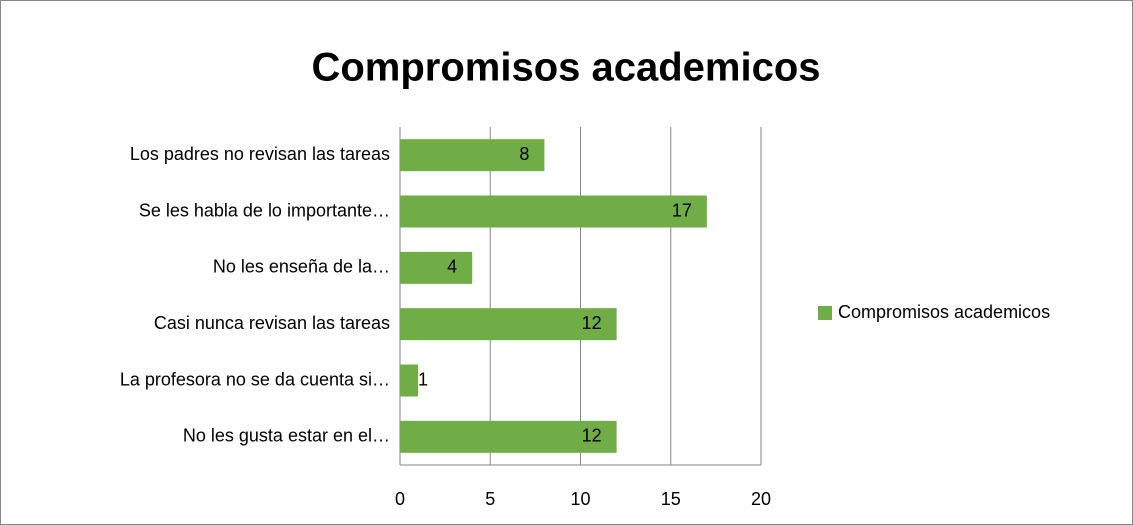  Describe the element at coordinates (272, 323) in the screenshot. I see `y-tick-label: Casi nunca revisan las tareas` at that location.